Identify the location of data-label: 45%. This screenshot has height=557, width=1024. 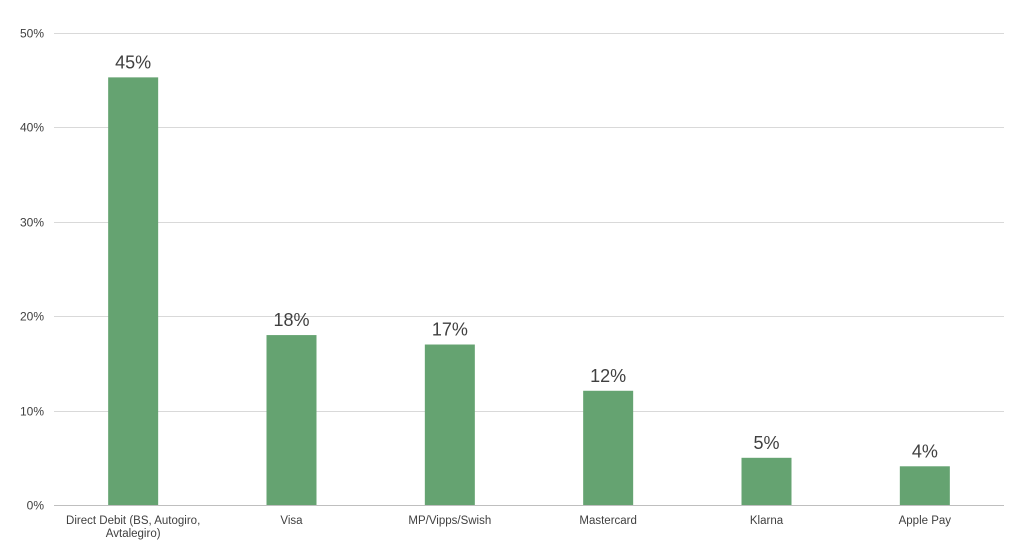
(133, 62).